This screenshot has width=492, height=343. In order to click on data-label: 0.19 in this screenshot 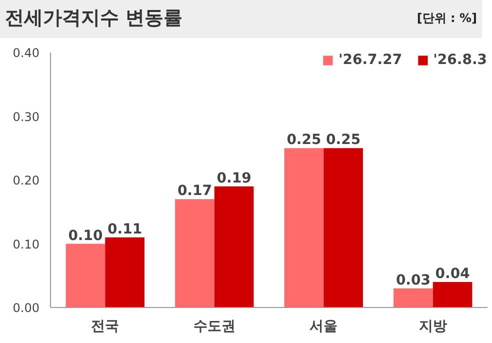, I will do `click(234, 178)`.